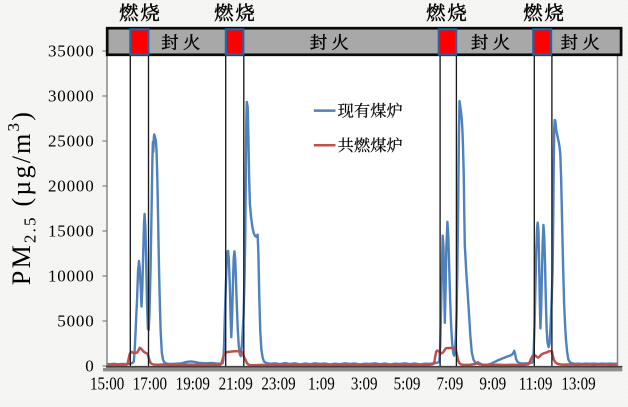  What do you see at coordinates (71, 96) in the screenshot?
I see `svg-text: 30000` at bounding box center [71, 96].